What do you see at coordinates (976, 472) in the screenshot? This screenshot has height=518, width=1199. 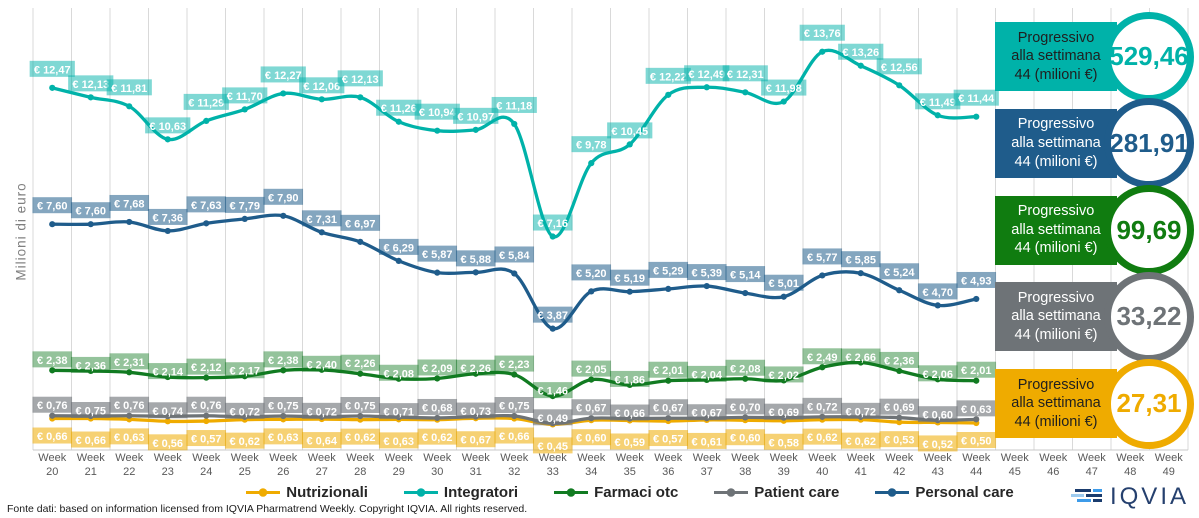 I see `x-tick-week-number: 44` at bounding box center [976, 472].